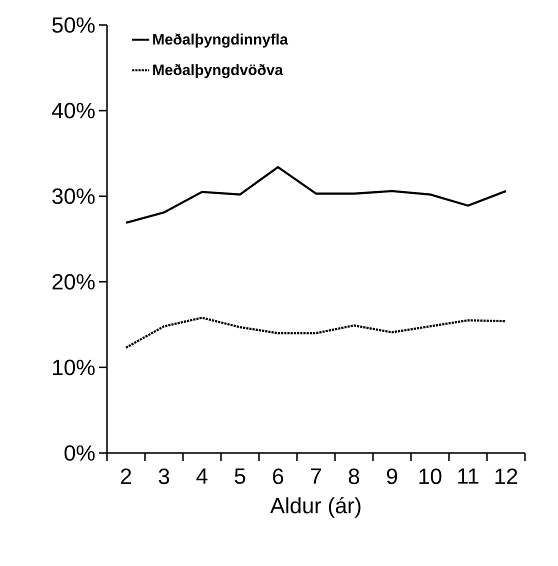  What do you see at coordinates (220, 40) in the screenshot?
I see `legend-label: Meðalþyngdinnyfla` at bounding box center [220, 40].